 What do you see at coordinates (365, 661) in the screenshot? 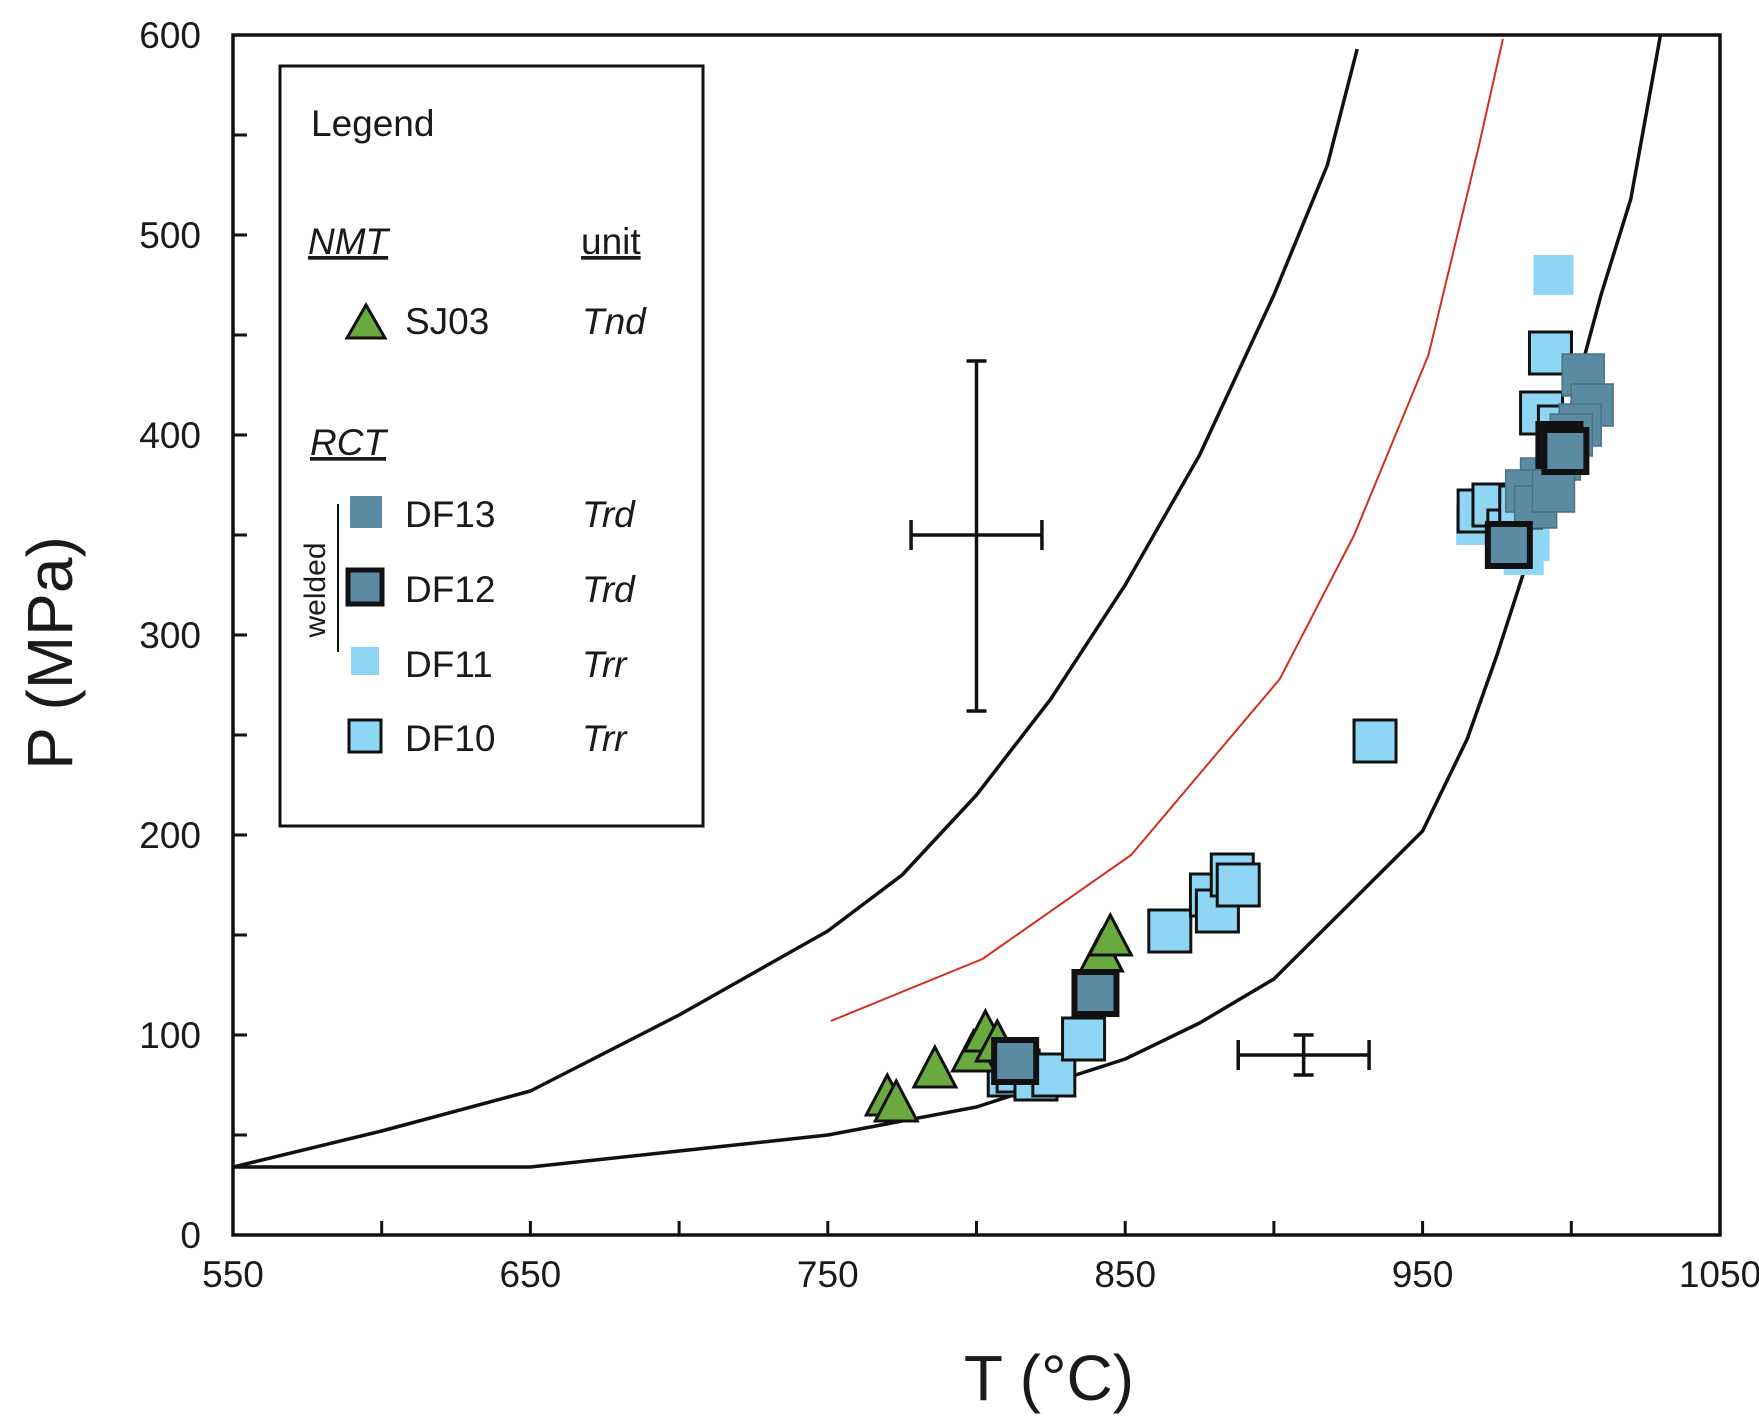
I see `legend-marker-df11` at bounding box center [365, 661].